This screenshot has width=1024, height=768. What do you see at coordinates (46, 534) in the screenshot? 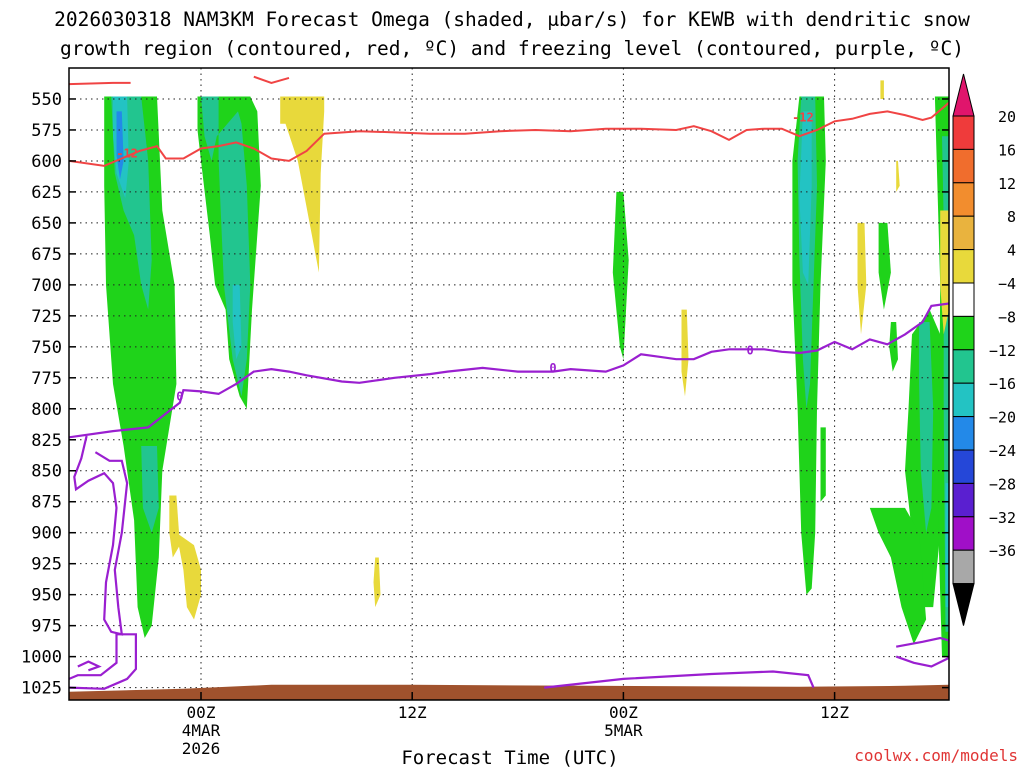
I see `y-tick-label: 900` at bounding box center [46, 534].